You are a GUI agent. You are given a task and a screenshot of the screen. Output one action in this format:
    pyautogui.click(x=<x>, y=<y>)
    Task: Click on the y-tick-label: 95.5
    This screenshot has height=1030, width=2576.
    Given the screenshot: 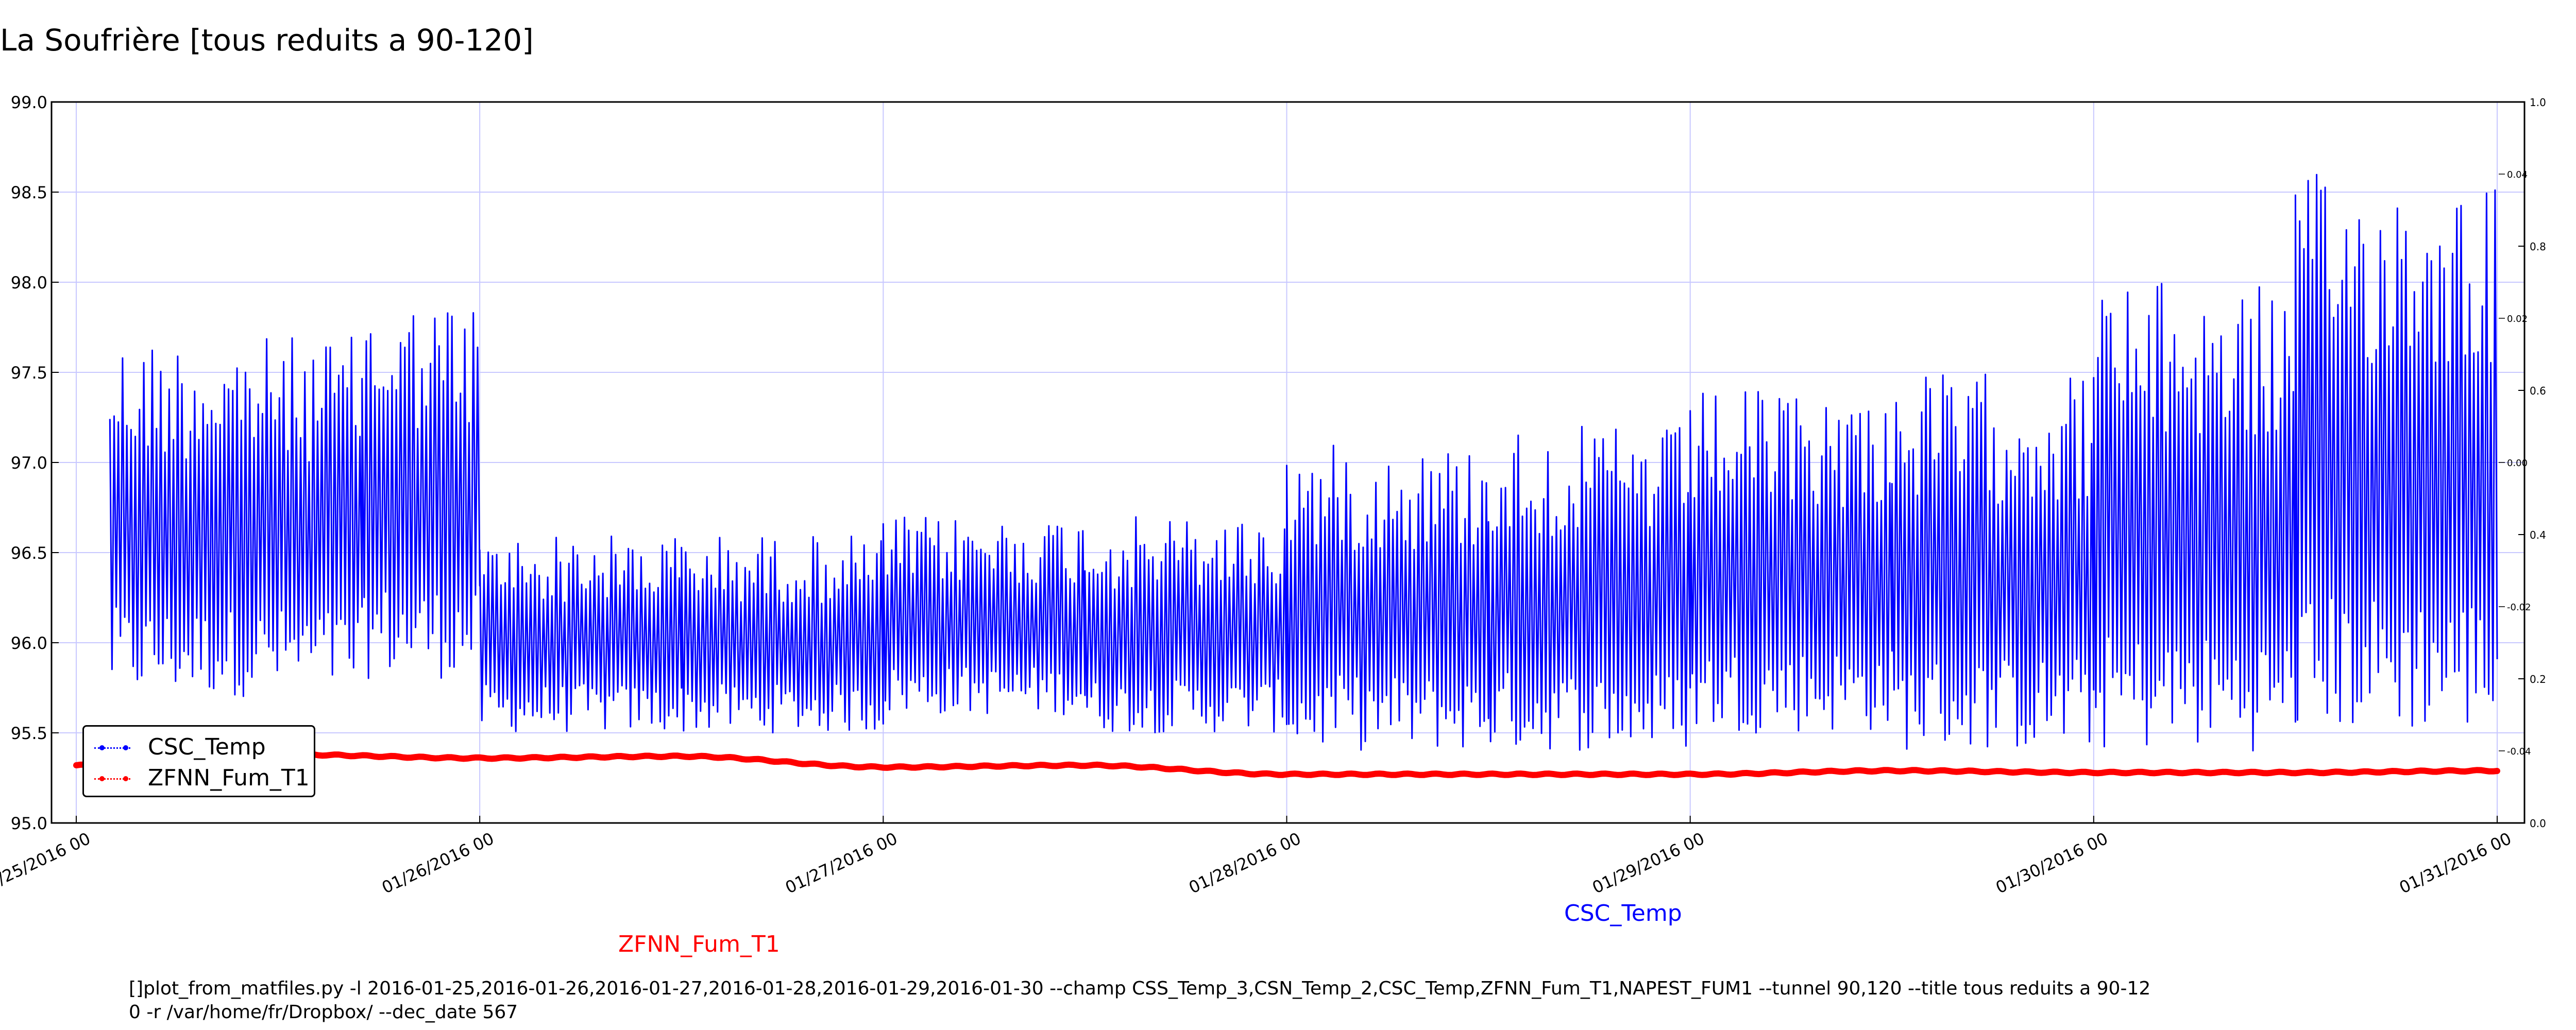 What is the action you would take?
    pyautogui.click(x=29, y=733)
    